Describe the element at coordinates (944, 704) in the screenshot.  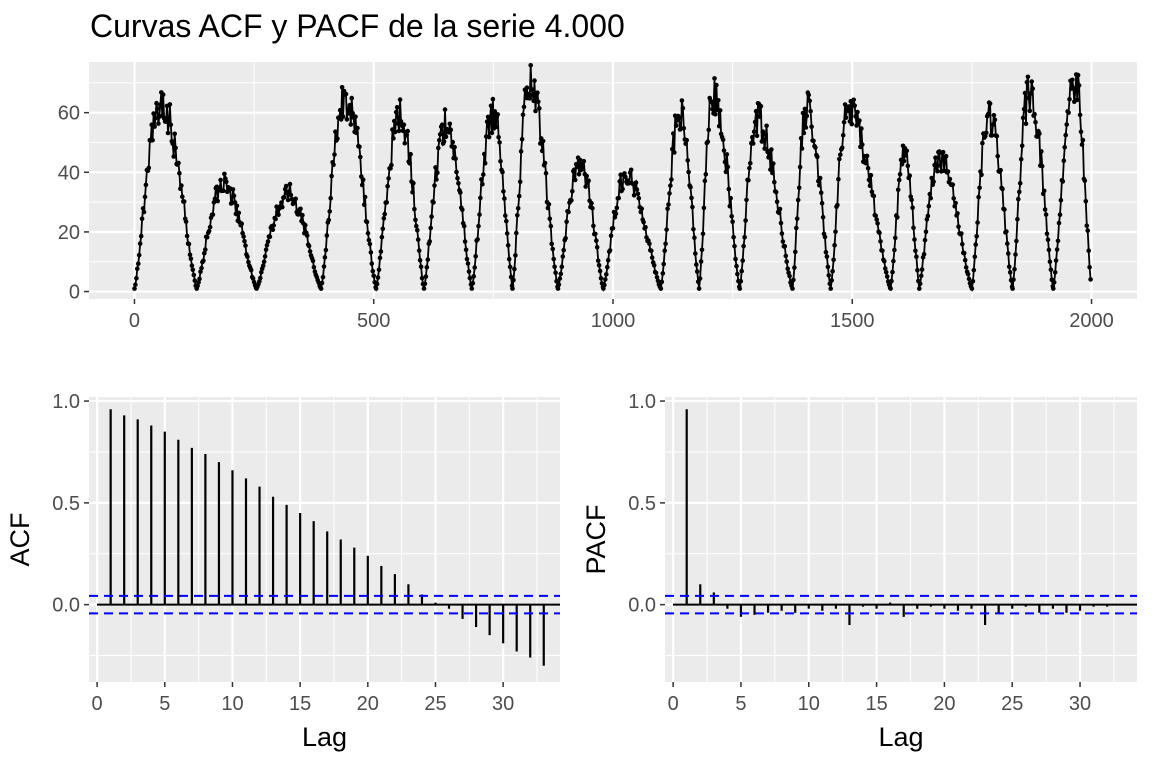
I see `x-tick-label: 20` at that location.